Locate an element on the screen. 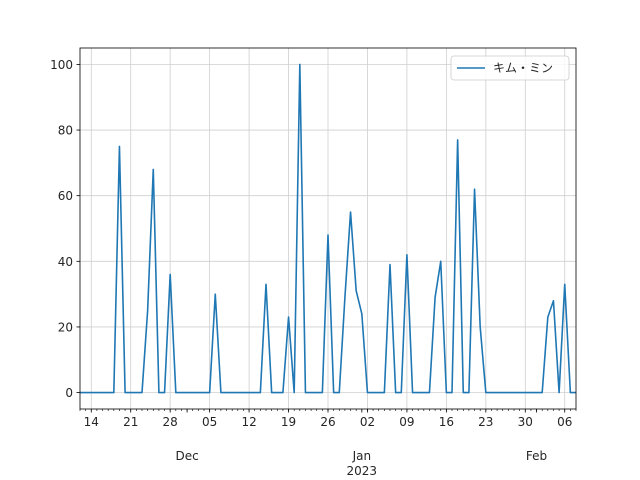  x-tick-label: 12 is located at coordinates (248, 422).